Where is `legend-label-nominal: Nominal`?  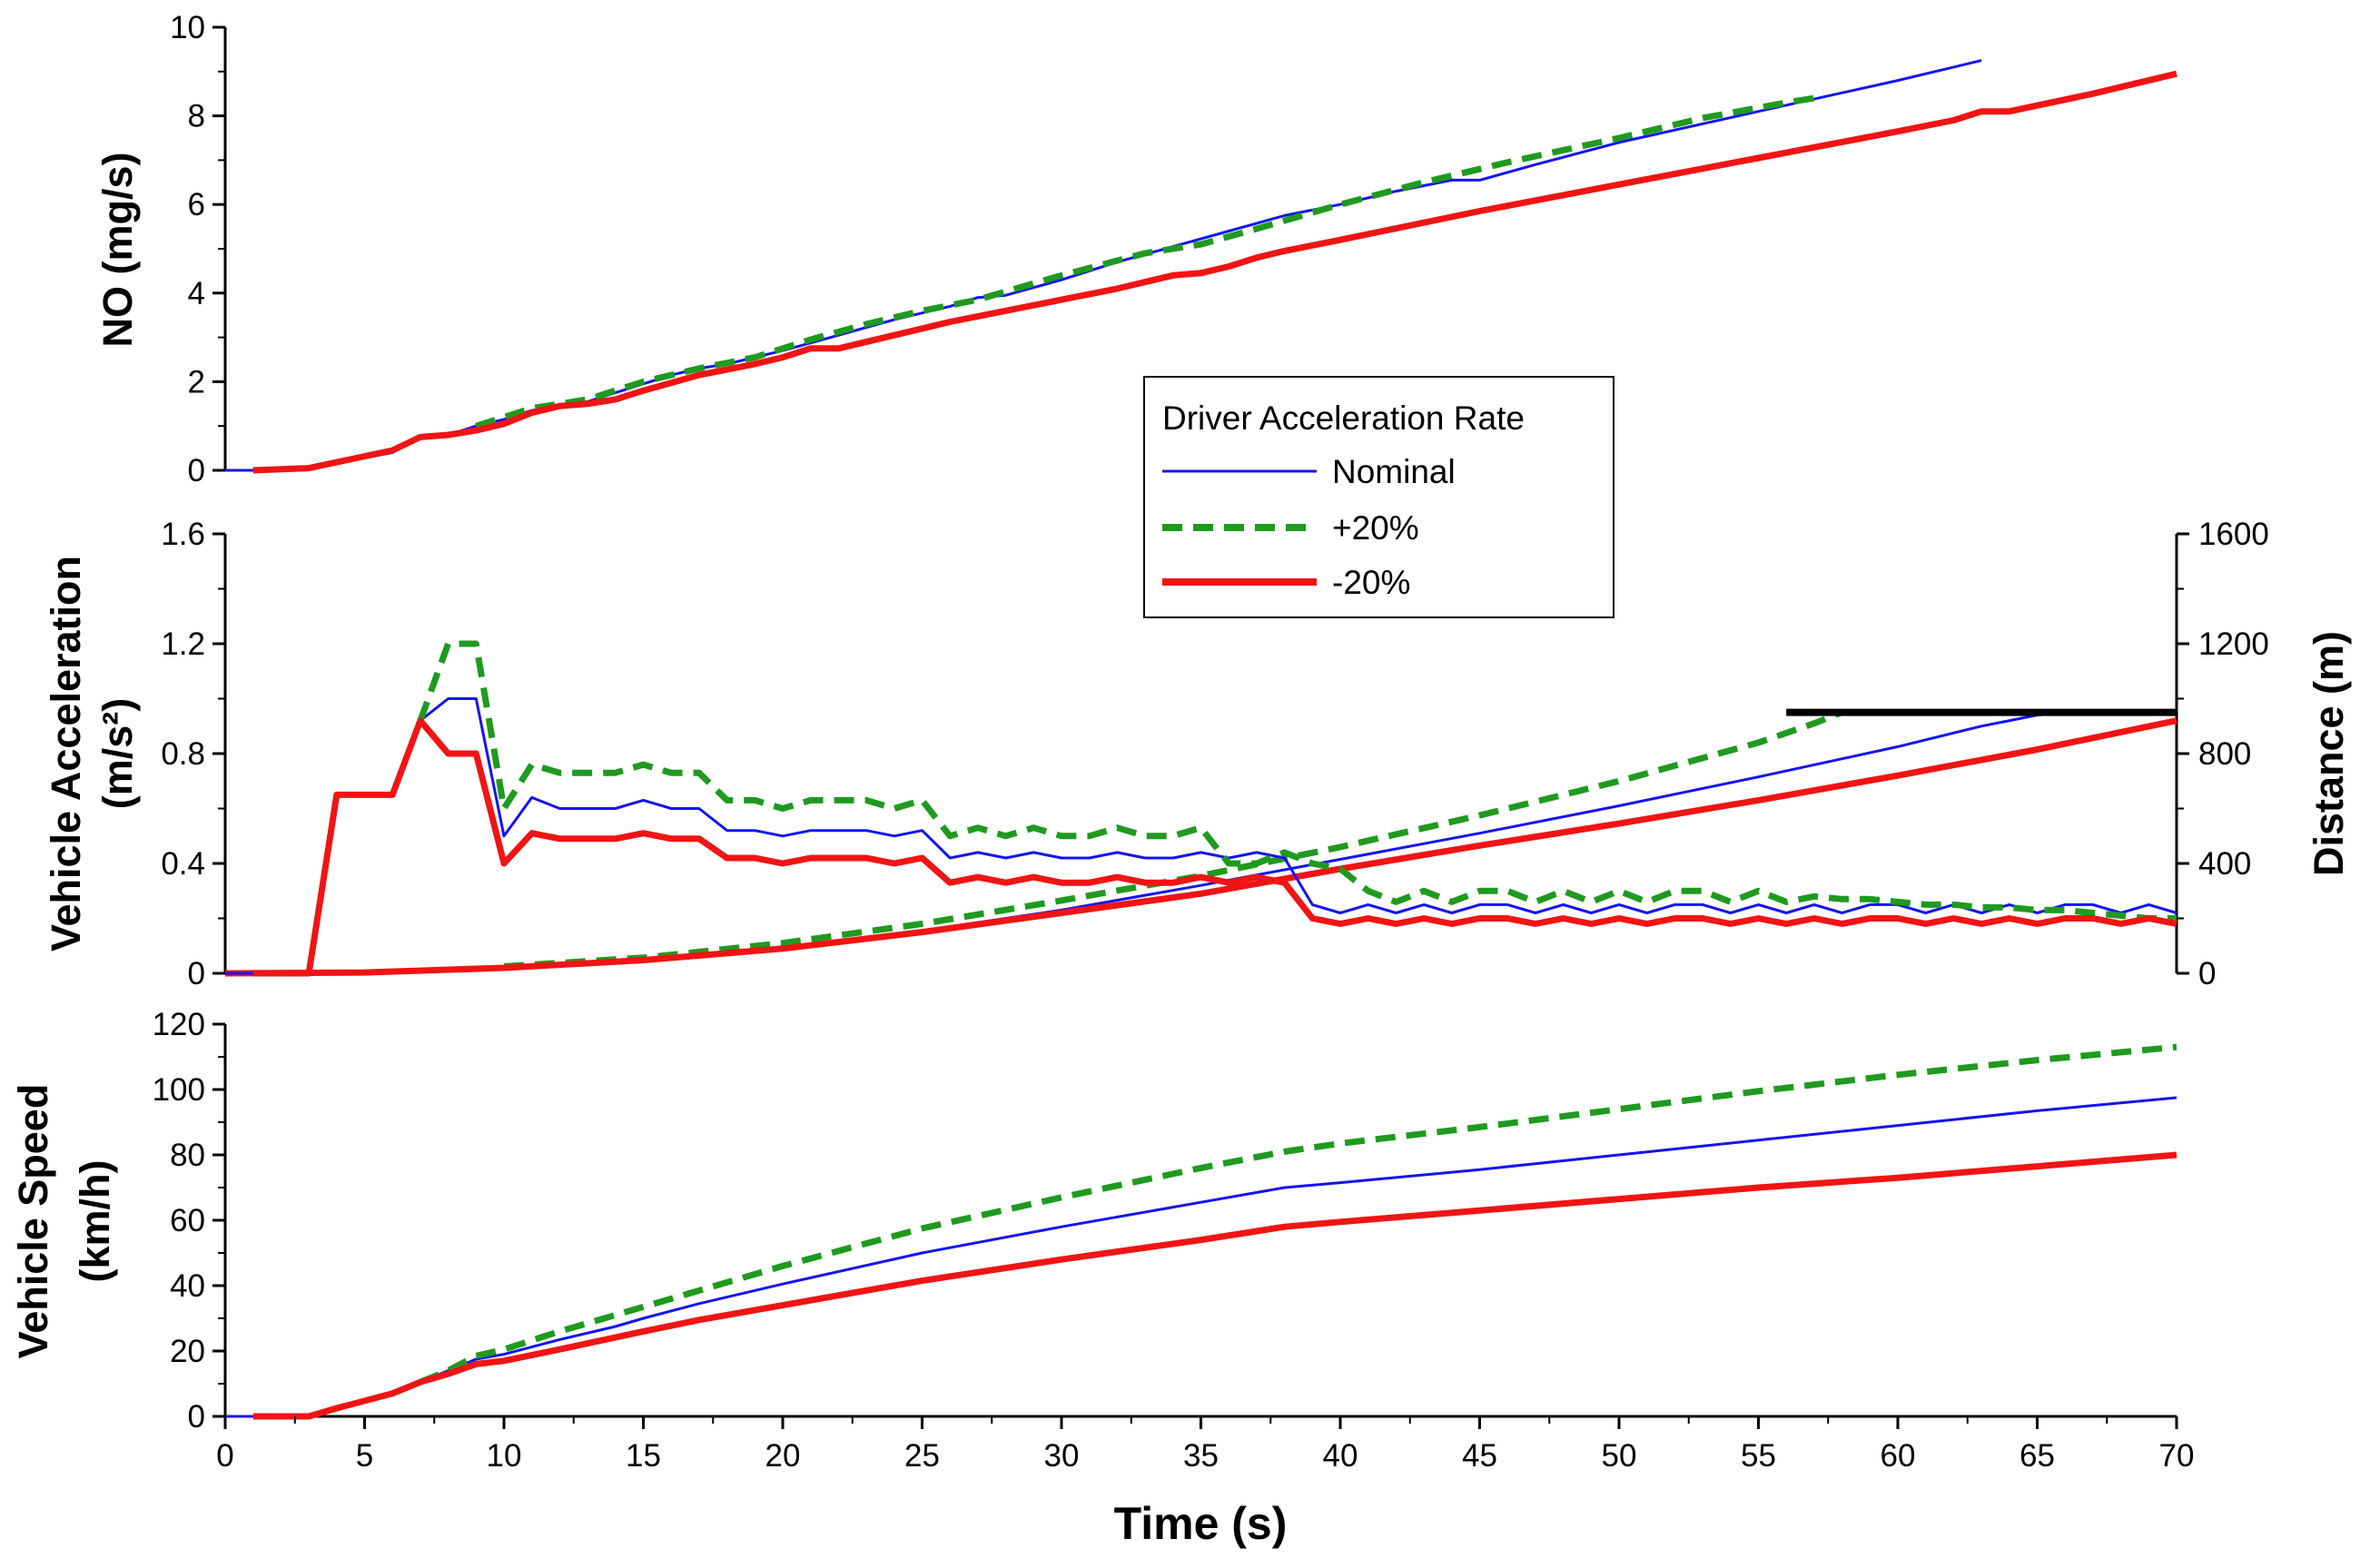 legend-label-nominal: Nominal is located at coordinates (1394, 472).